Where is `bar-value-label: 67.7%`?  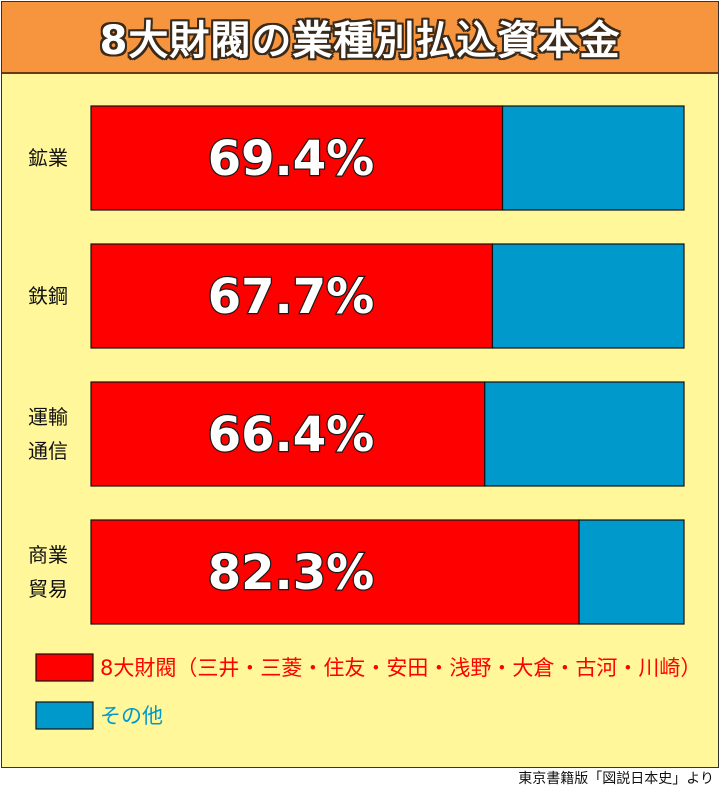 bar-value-label: 67.7% is located at coordinates (291, 297).